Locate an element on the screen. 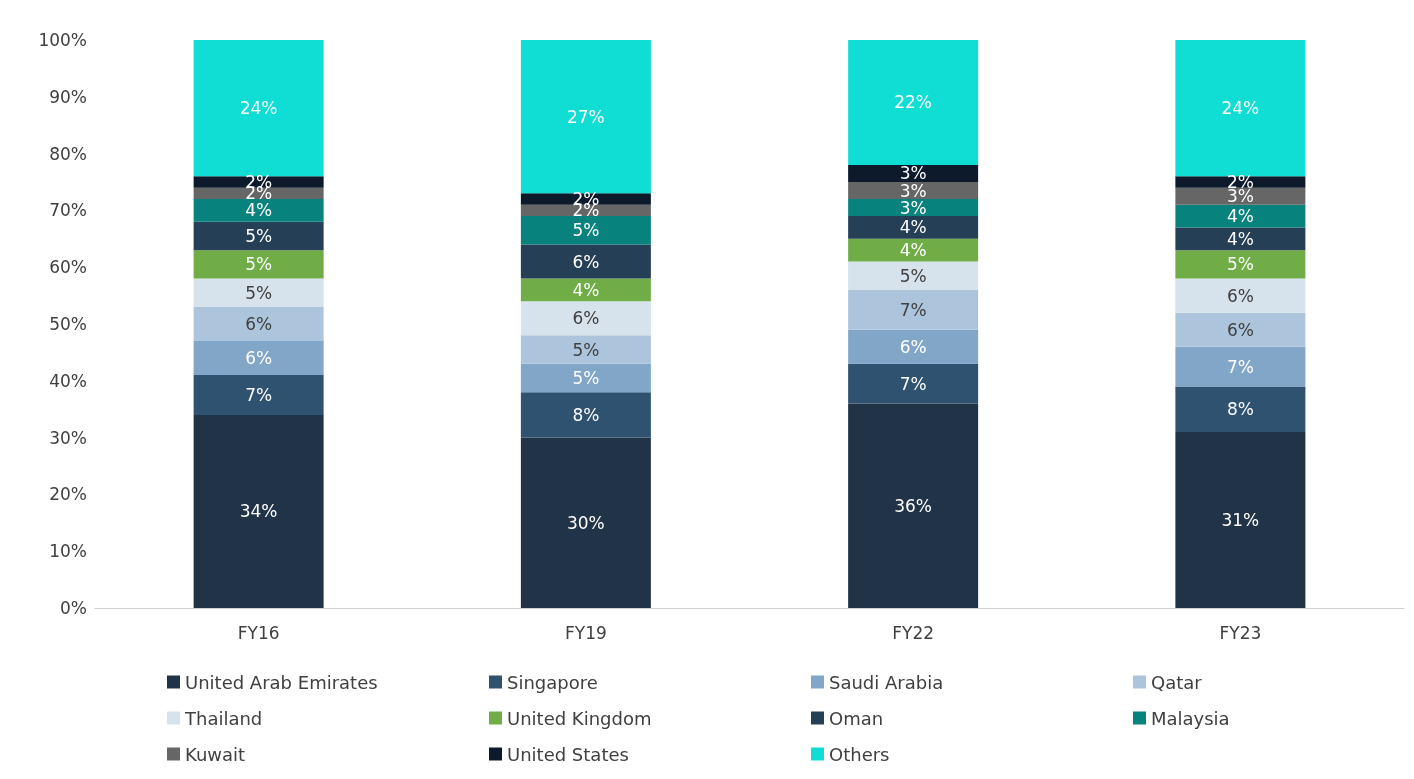  y-tick-label: 80% is located at coordinates (68, 153).